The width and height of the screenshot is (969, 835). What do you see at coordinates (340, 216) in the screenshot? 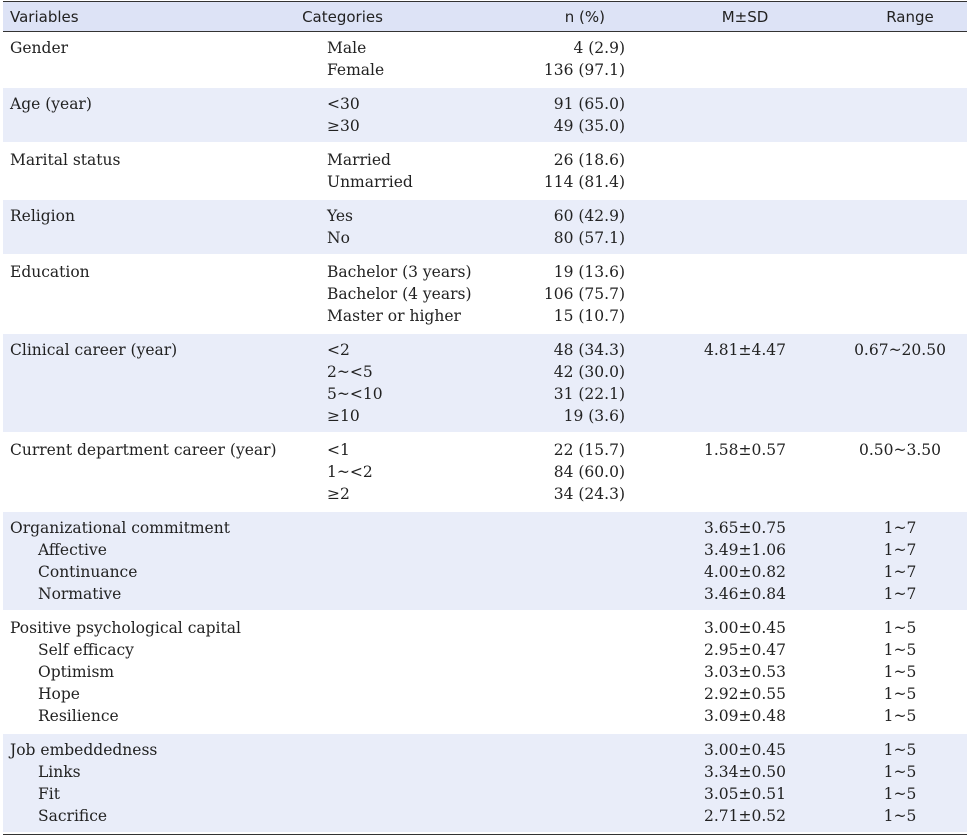
I see `category-cell: Yes` at bounding box center [340, 216].